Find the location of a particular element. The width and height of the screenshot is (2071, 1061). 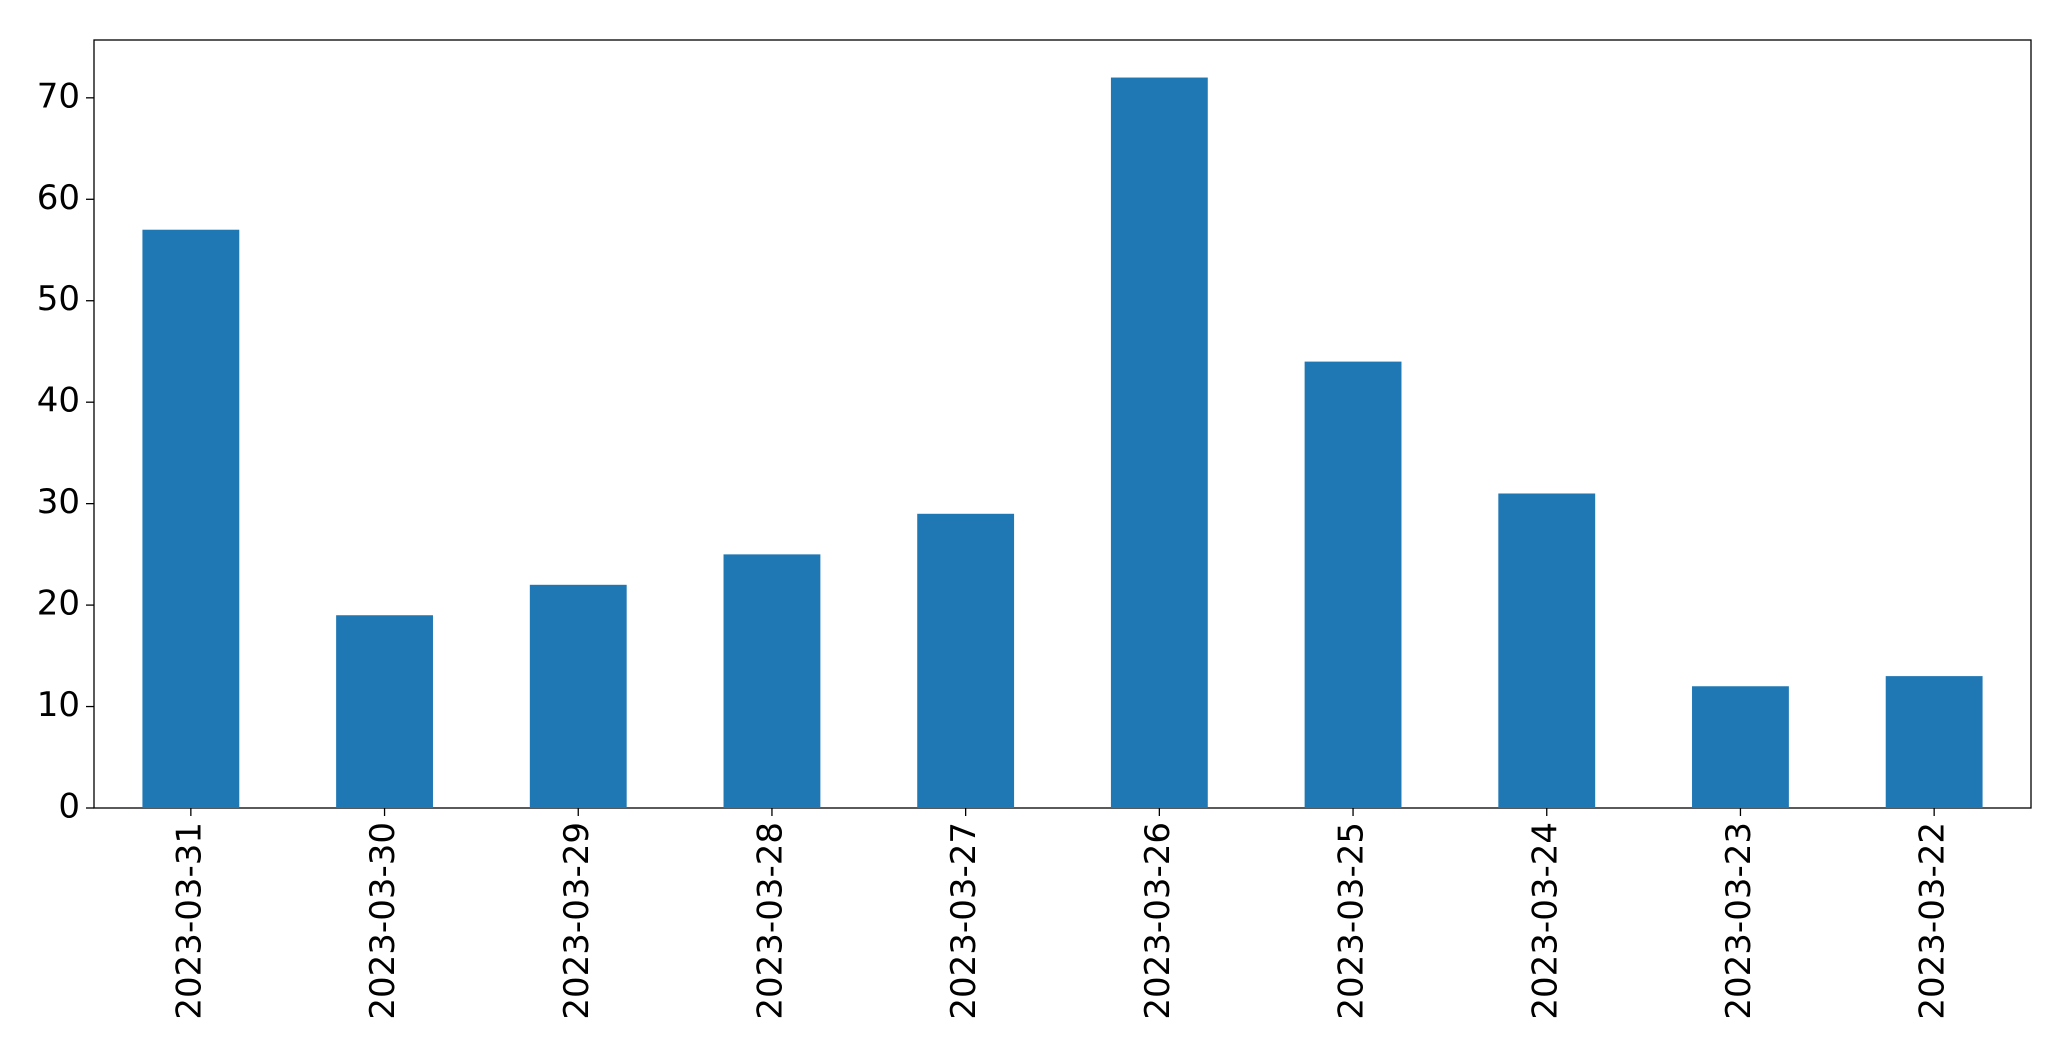

y-tick-label: 50 is located at coordinates (58, 299).